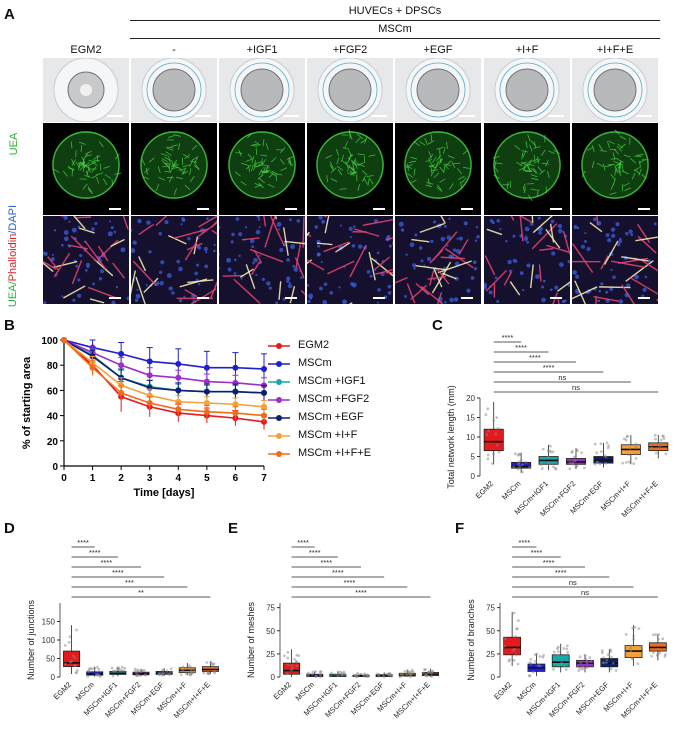 The image size is (685, 731). What do you see at coordinates (279, 454) in the screenshot?
I see `b-legend-swatch-dot` at bounding box center [279, 454].